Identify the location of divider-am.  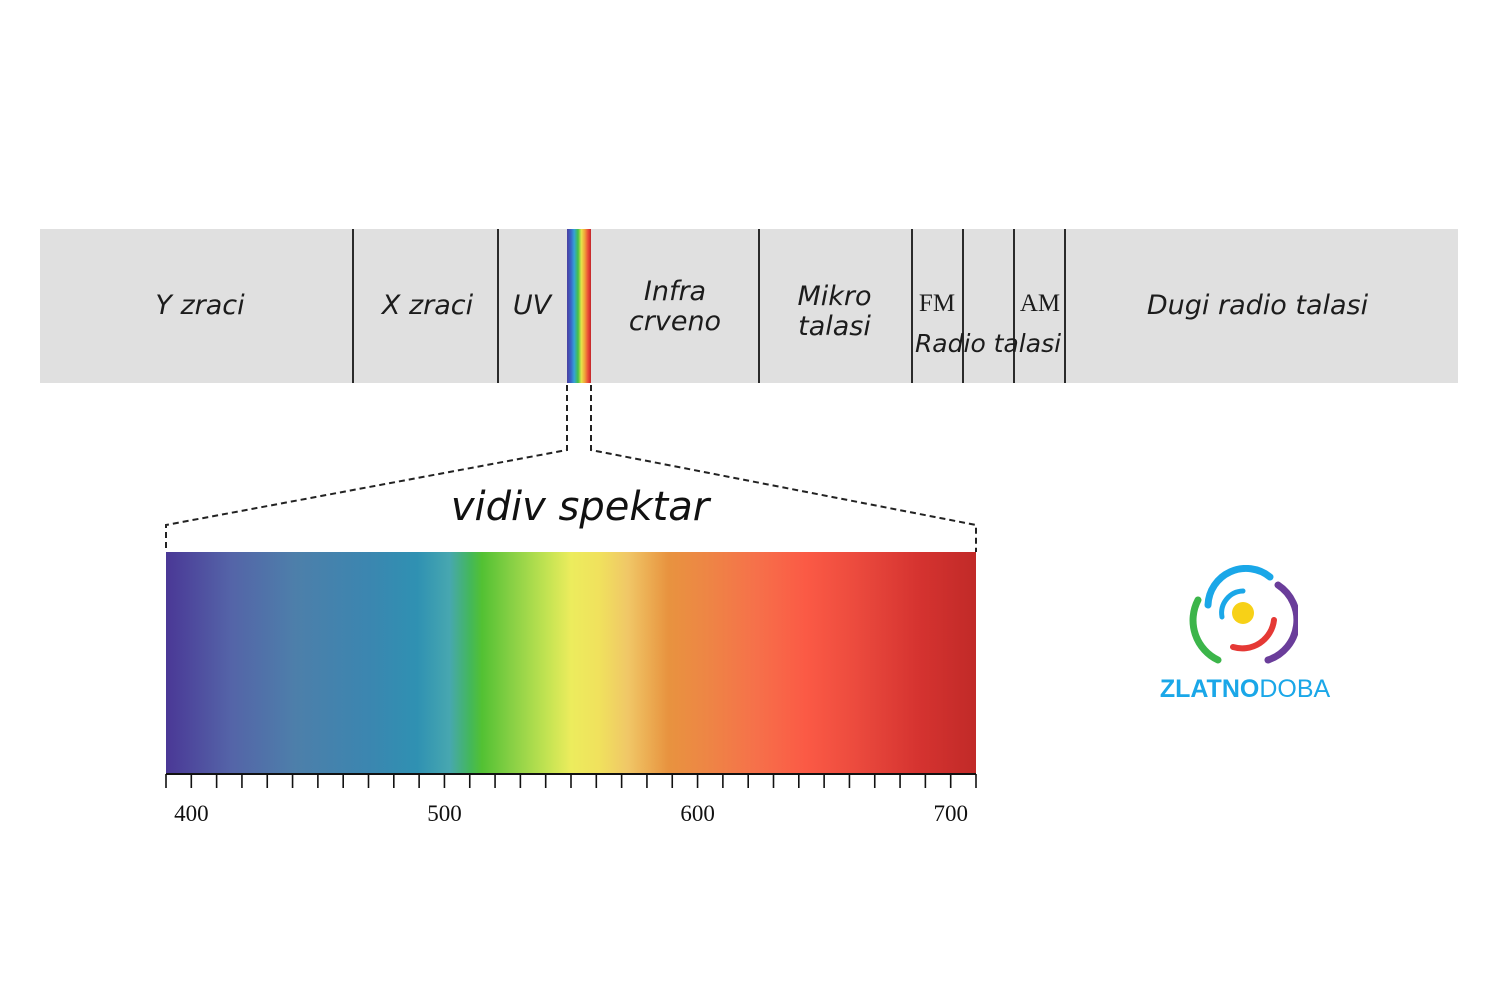
(1014, 306).